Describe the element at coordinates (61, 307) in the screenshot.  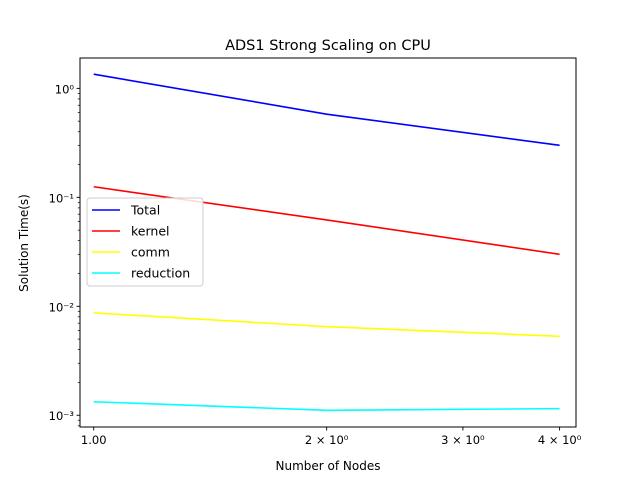
I see `y-tick-label: 10⁻²` at that location.